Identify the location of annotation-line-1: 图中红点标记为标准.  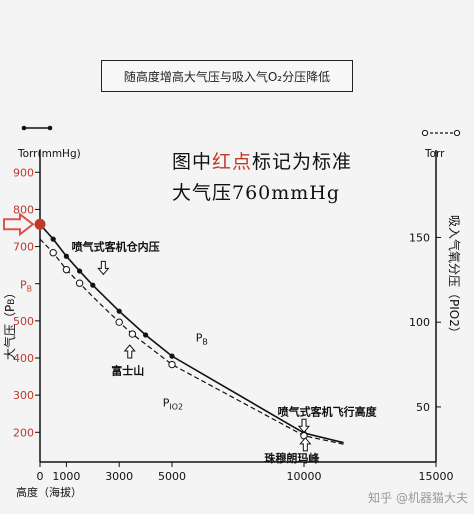
(262, 160).